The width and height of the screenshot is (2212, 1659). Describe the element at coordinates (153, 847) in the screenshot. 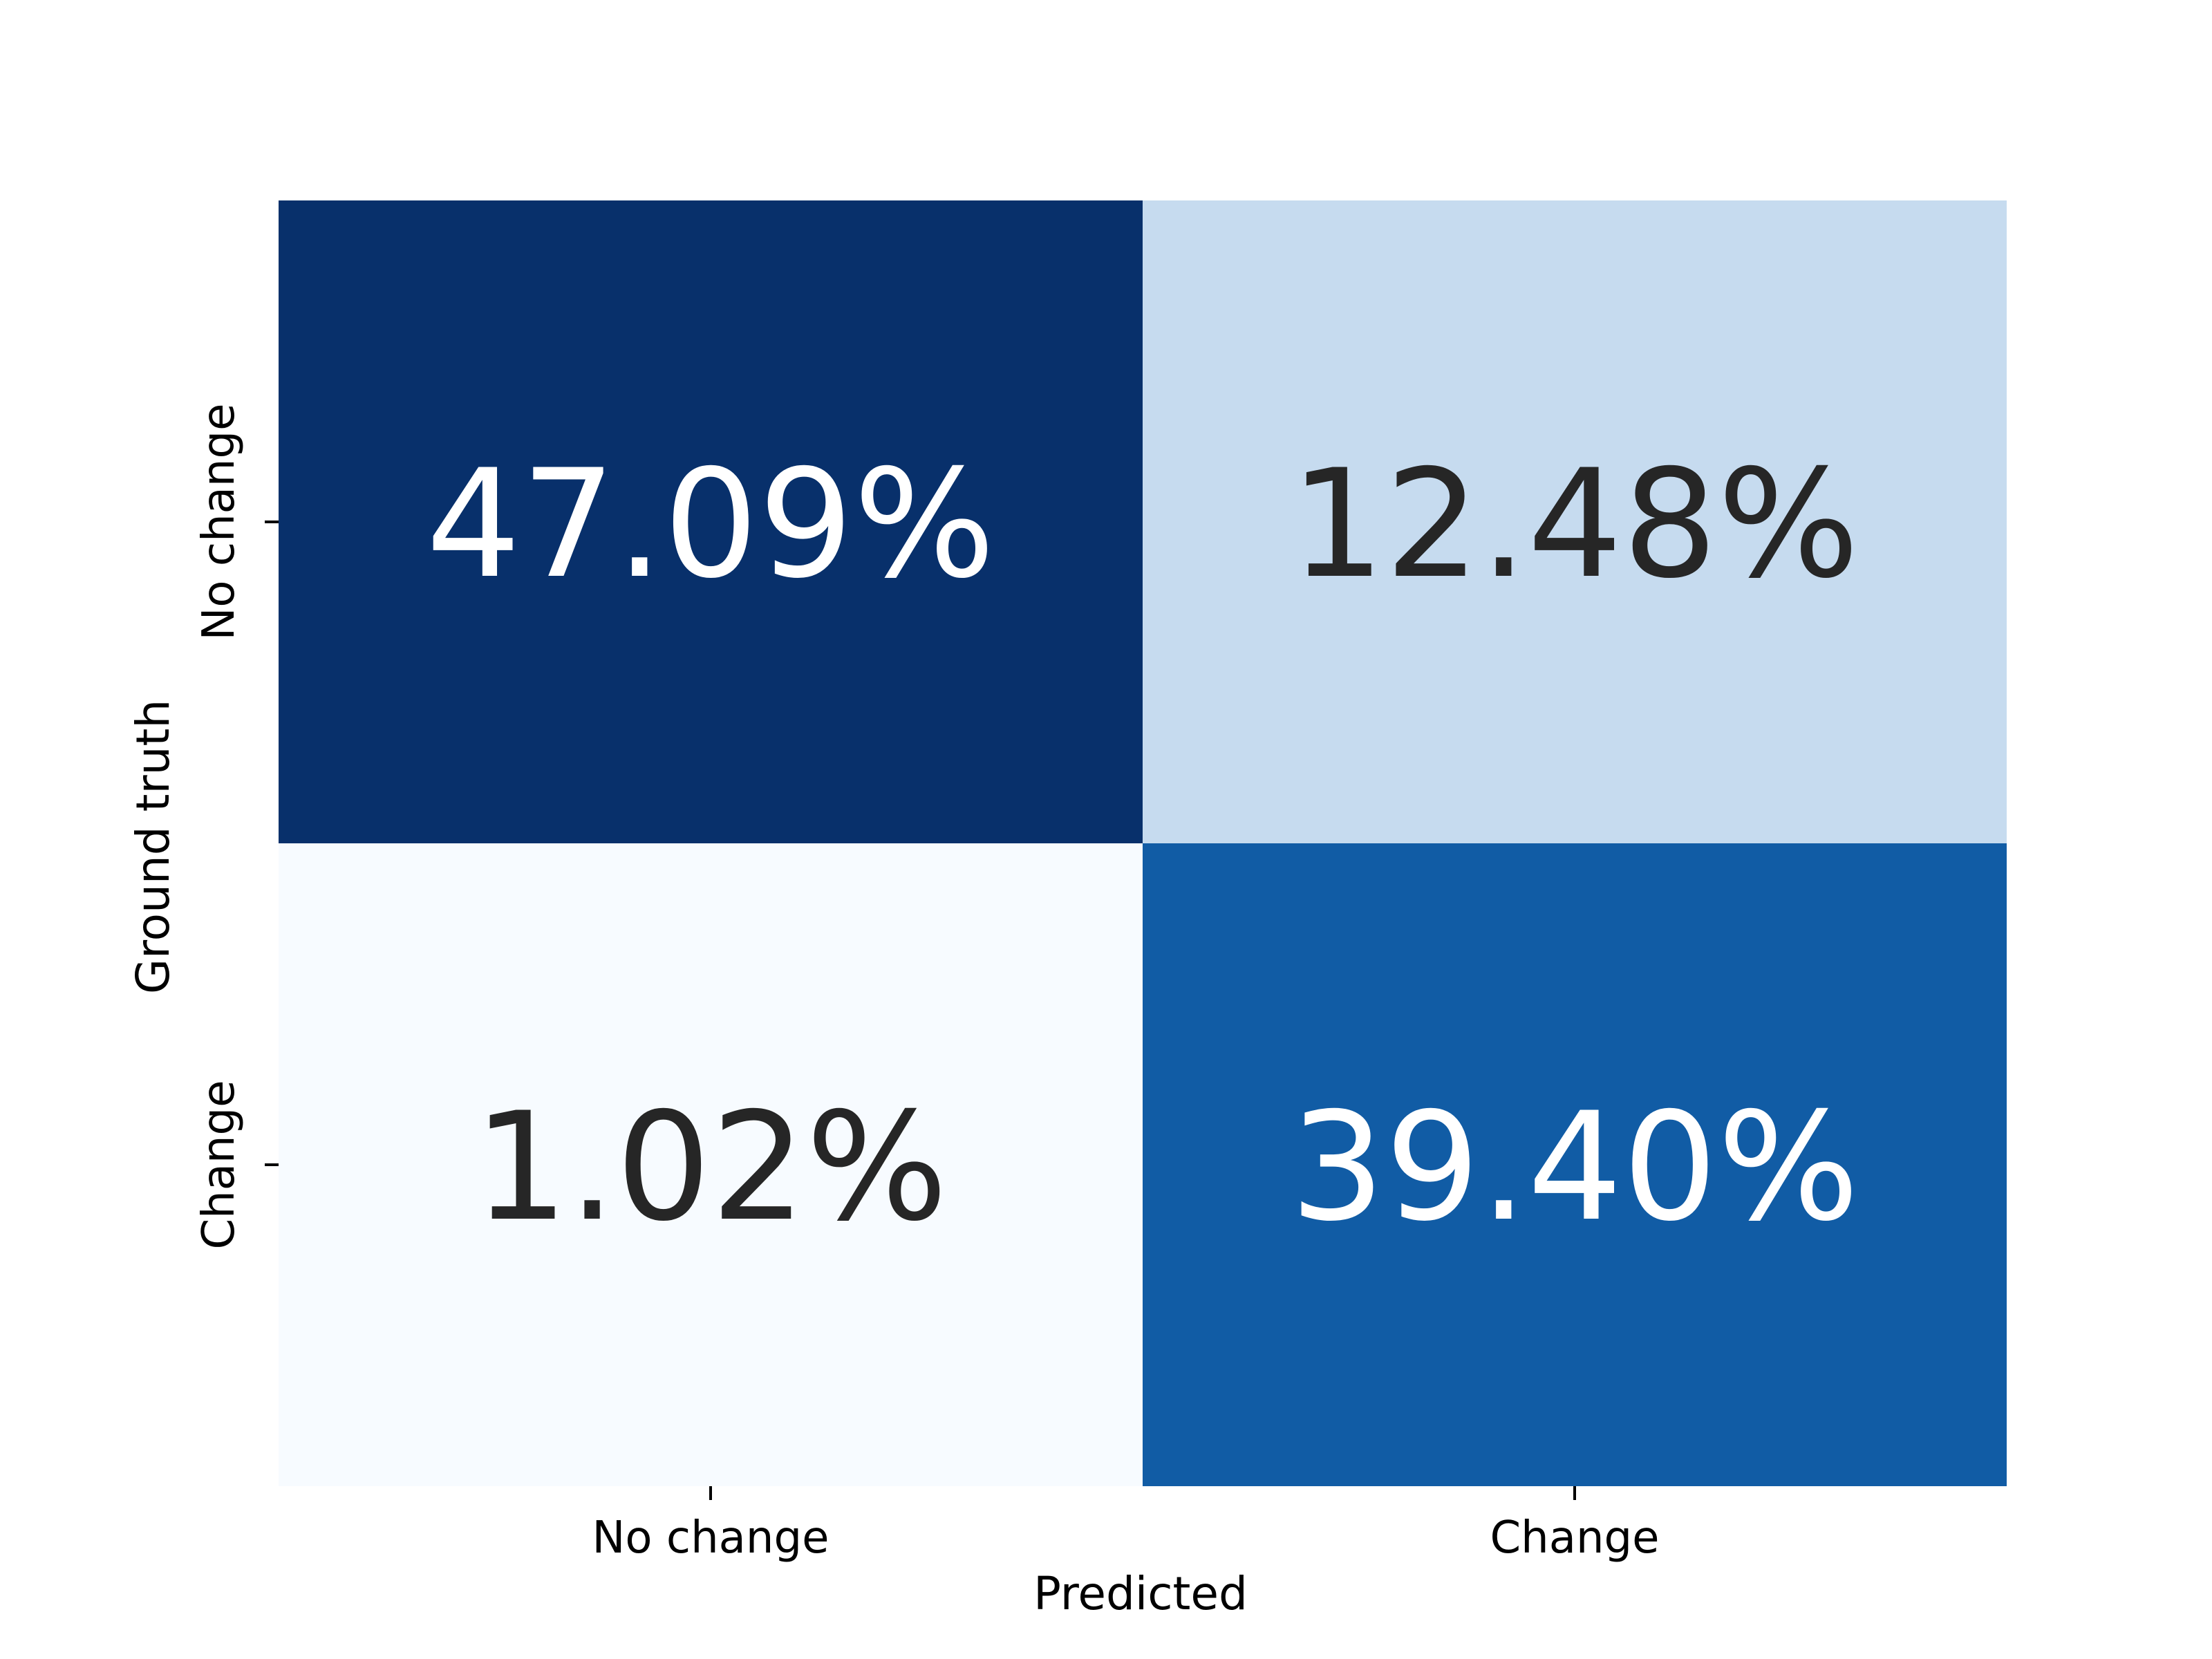

I see `y-axis-label: Ground truth` at that location.